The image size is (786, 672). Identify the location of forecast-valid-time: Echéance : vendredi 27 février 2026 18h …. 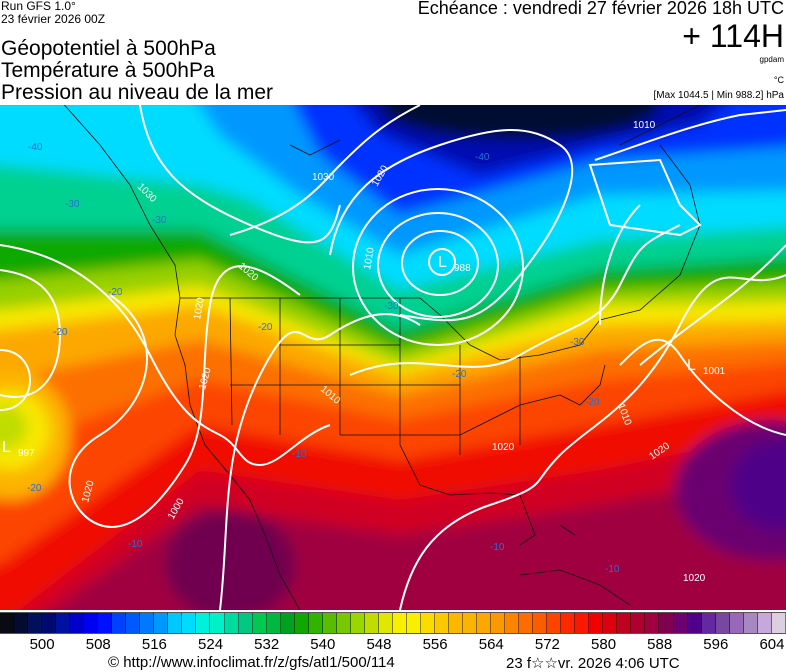
(600, 9).